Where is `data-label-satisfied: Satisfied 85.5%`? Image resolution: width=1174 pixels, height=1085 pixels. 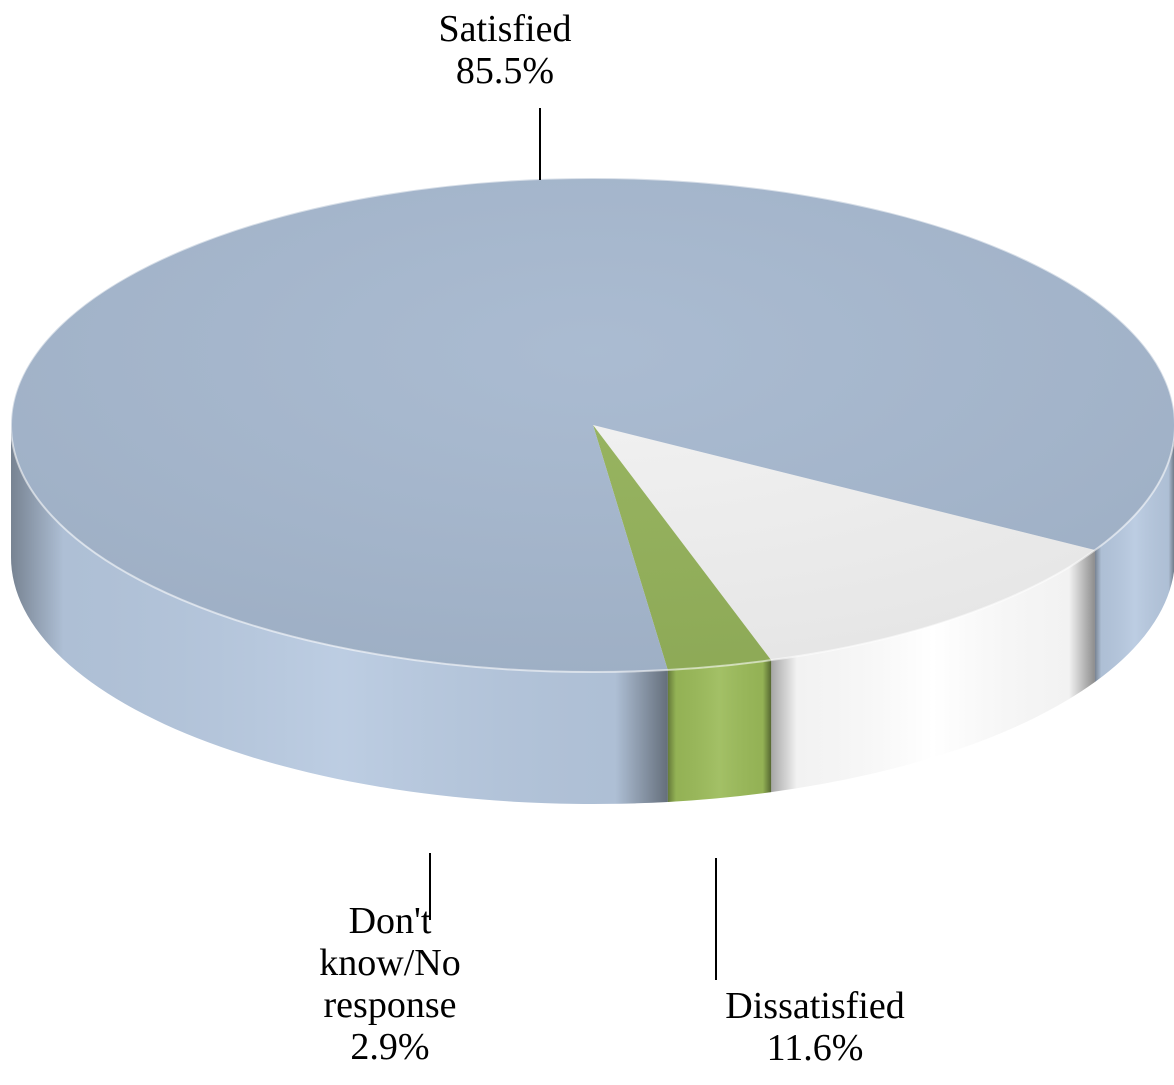
data-label-satisfied: Satisfied 85.5% is located at coordinates (505, 50).